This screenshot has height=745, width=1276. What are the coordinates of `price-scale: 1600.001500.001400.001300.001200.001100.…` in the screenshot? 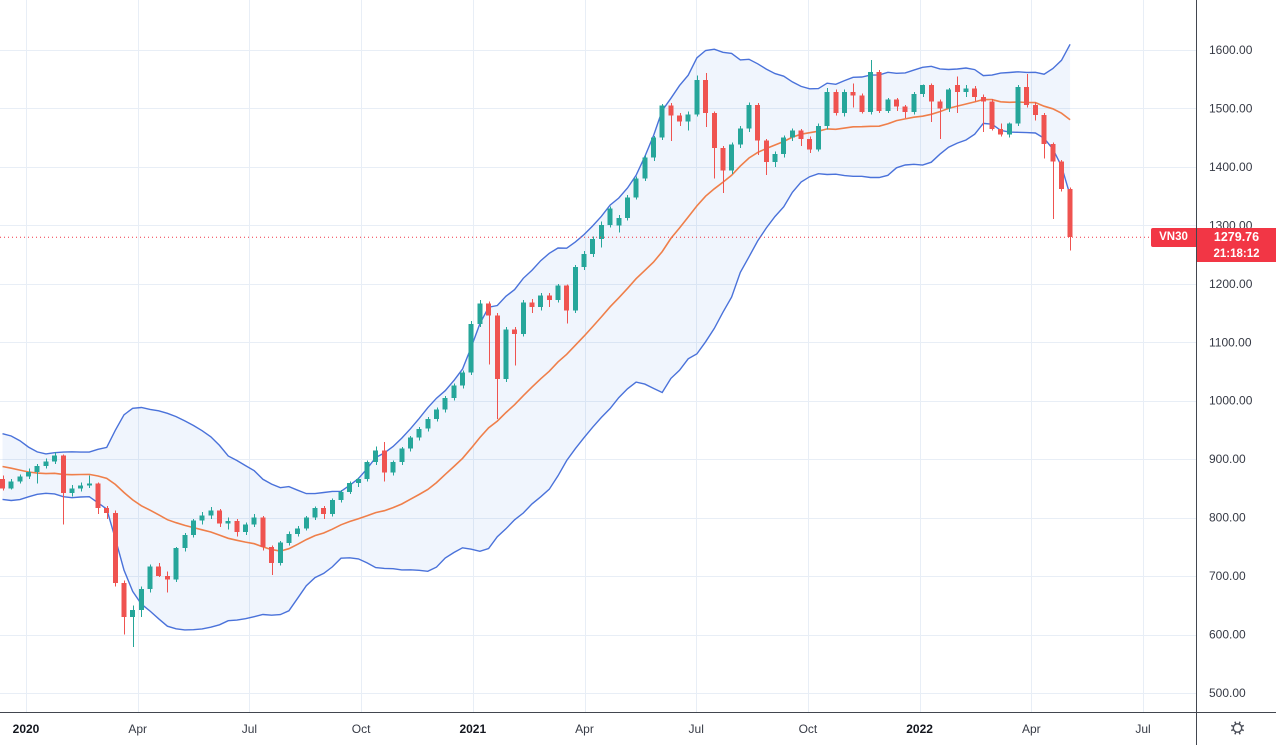 It's located at (1231, 371).